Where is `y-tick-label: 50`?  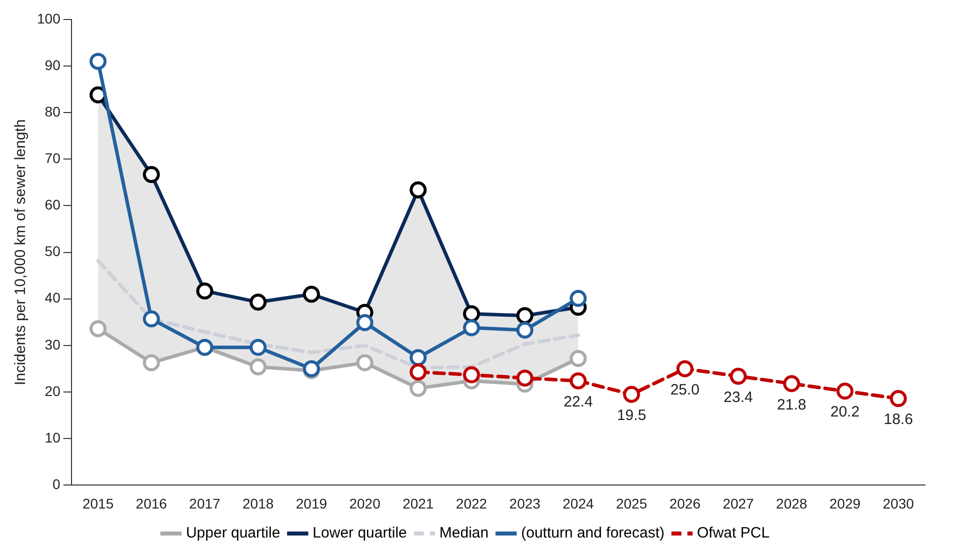
y-tick-label: 50 is located at coordinates (52, 251).